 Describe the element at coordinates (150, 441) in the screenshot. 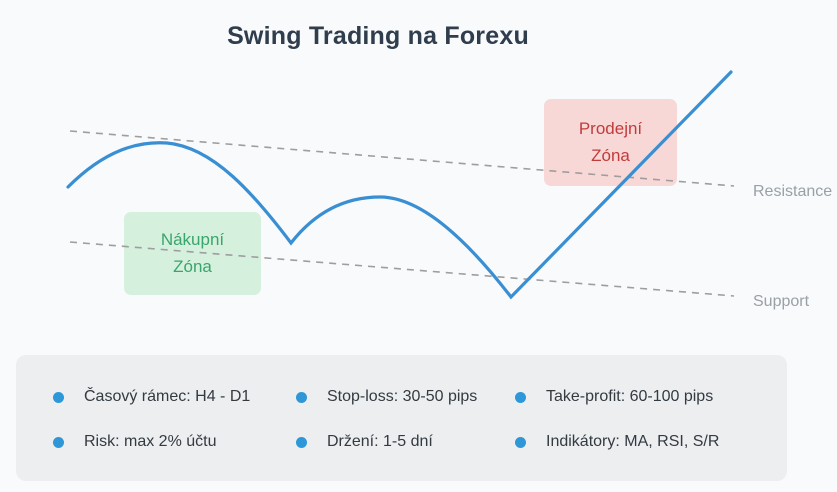

I see `list-item-label: Risk: max 2% účtu` at that location.